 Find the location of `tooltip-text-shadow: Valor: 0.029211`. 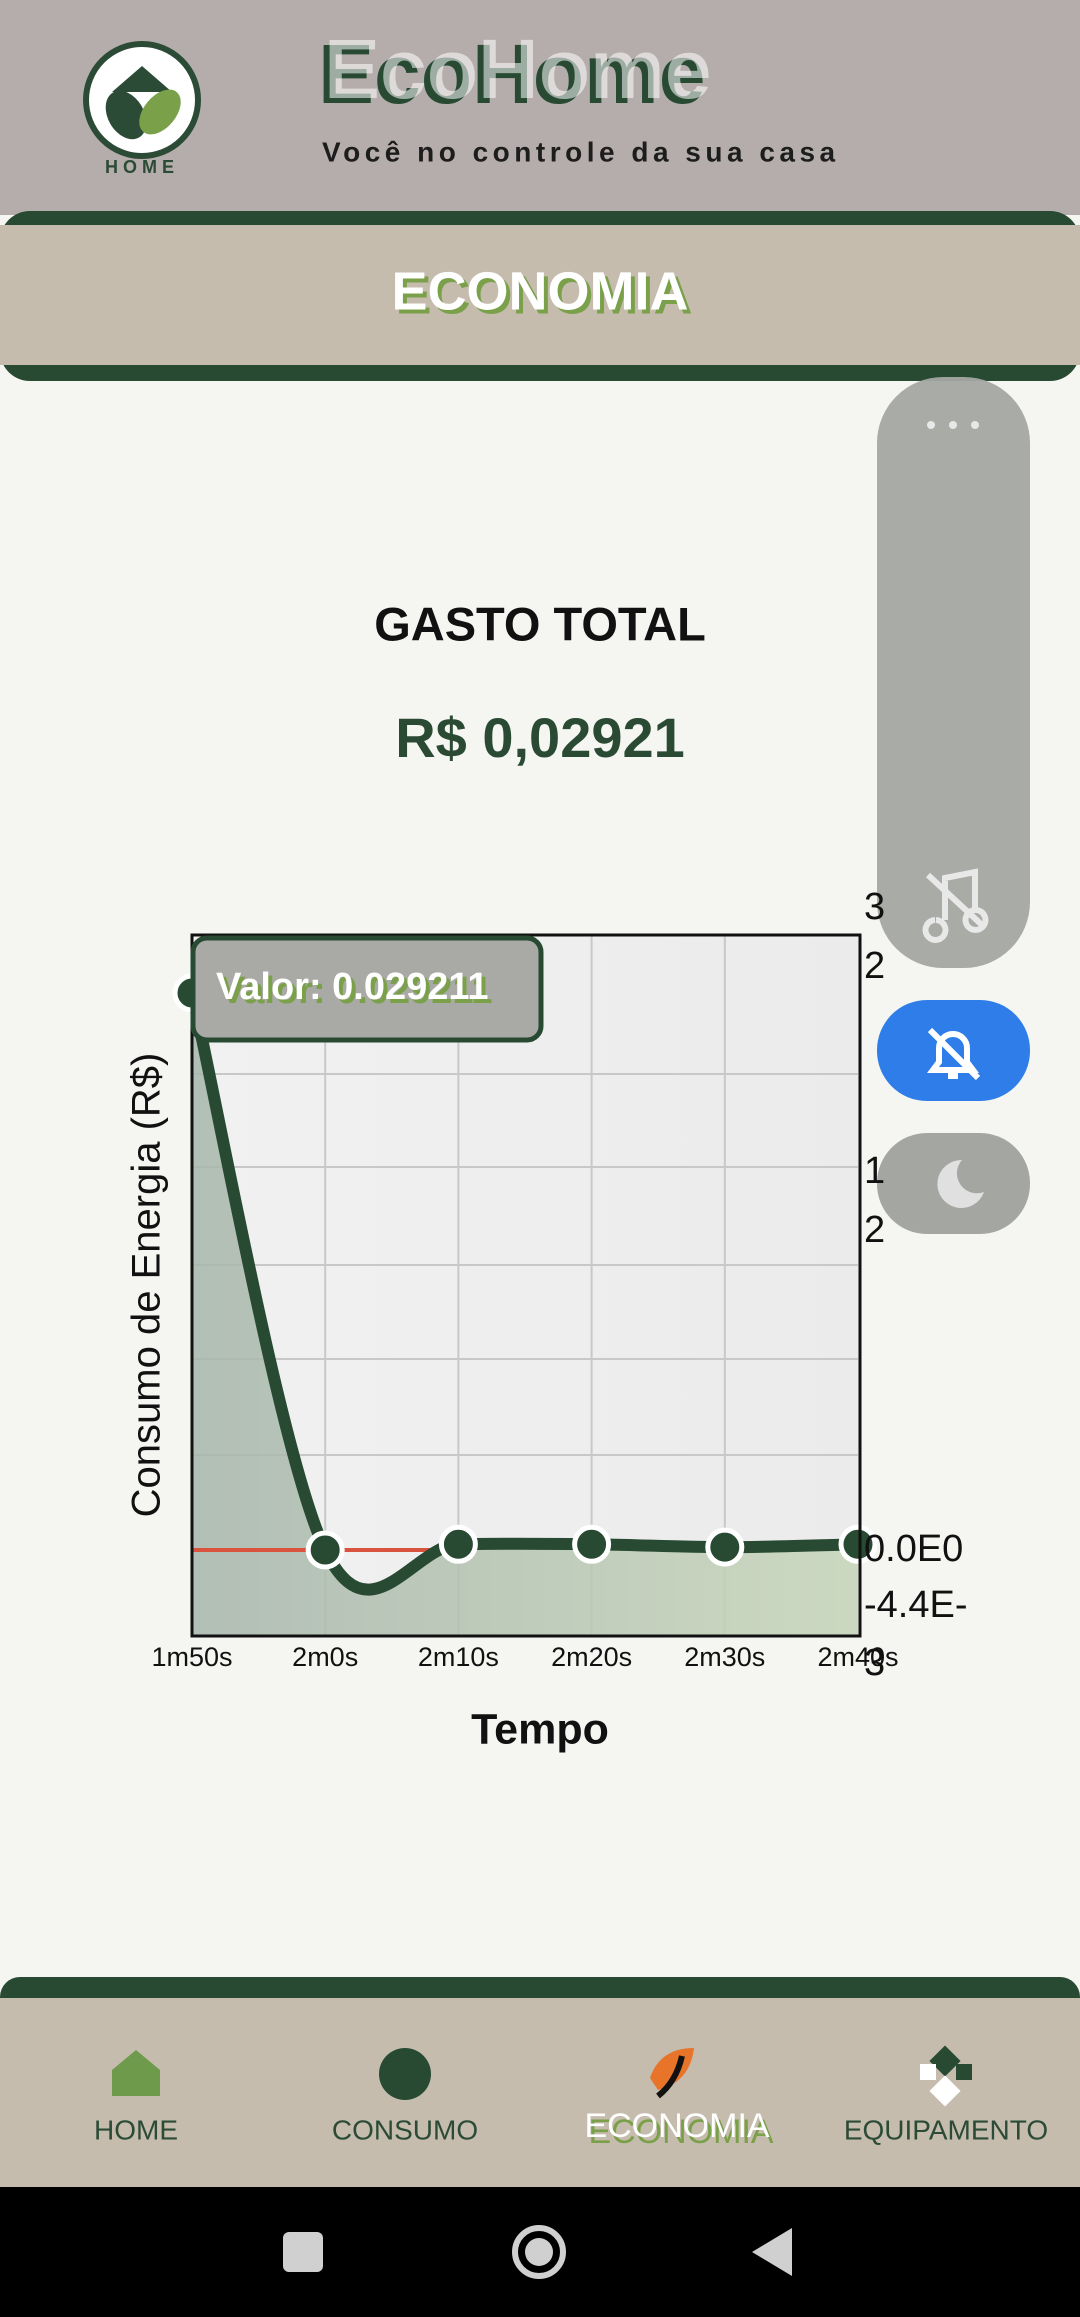

tooltip-text-shadow: Valor: 0.029211 is located at coordinates (356, 991).